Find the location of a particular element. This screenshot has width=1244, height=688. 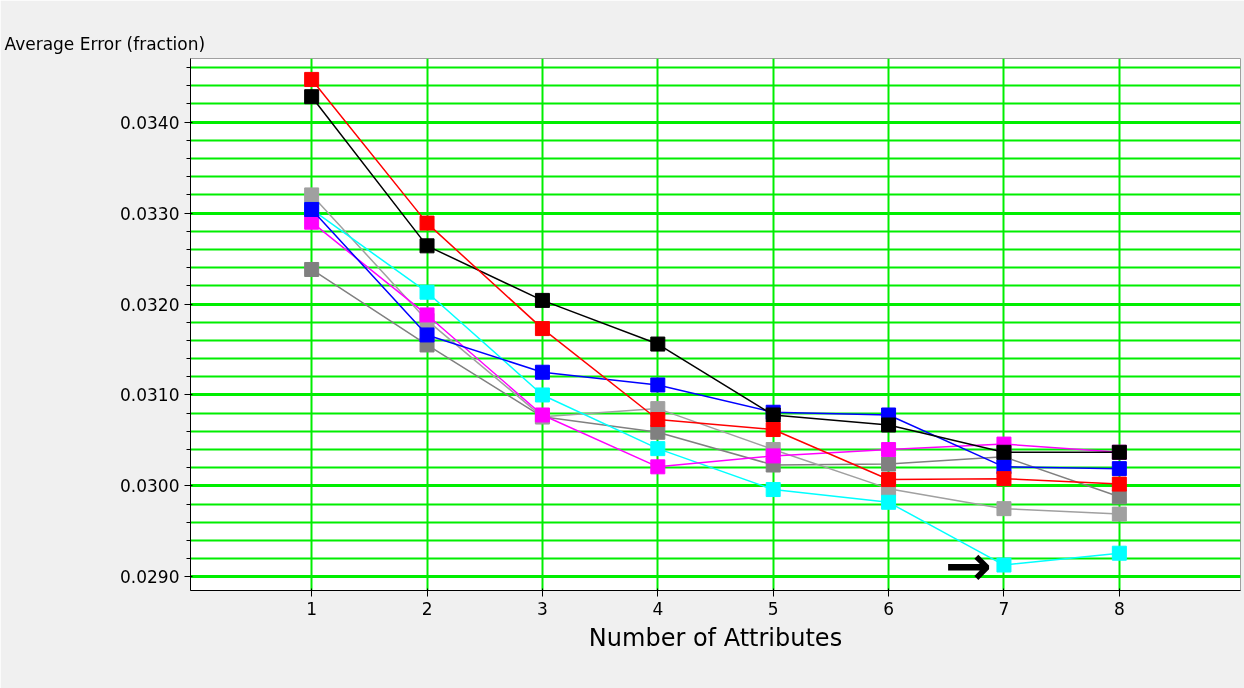

x-tick-label: 4 is located at coordinates (658, 608).